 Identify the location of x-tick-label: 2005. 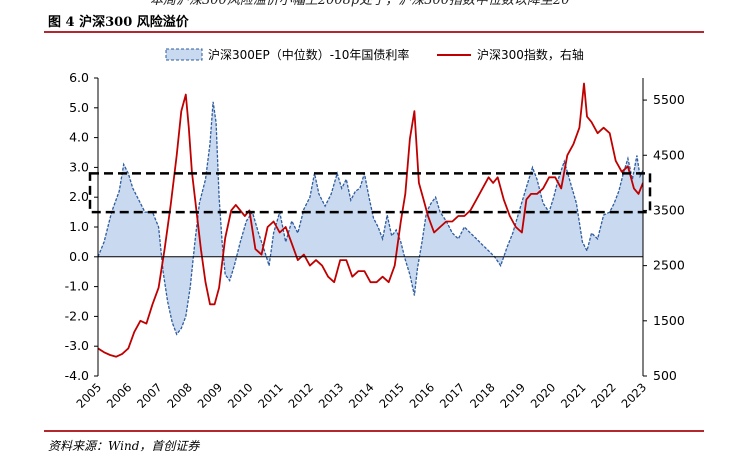
(89, 395).